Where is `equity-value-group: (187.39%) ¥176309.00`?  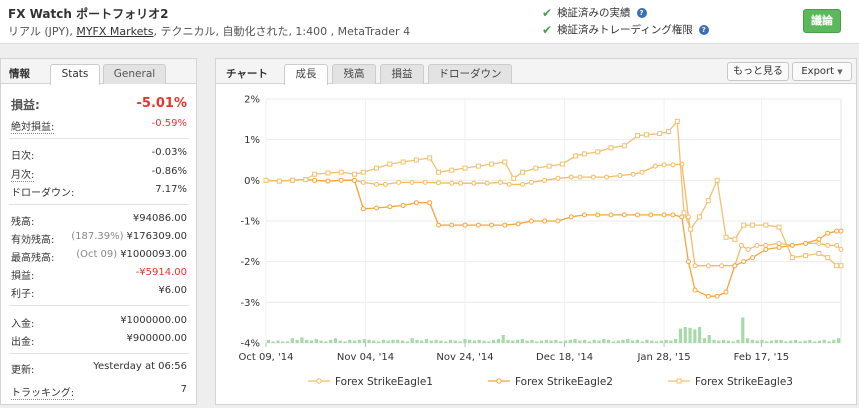 equity-value-group: (187.39%) ¥176309.00 is located at coordinates (129, 236).